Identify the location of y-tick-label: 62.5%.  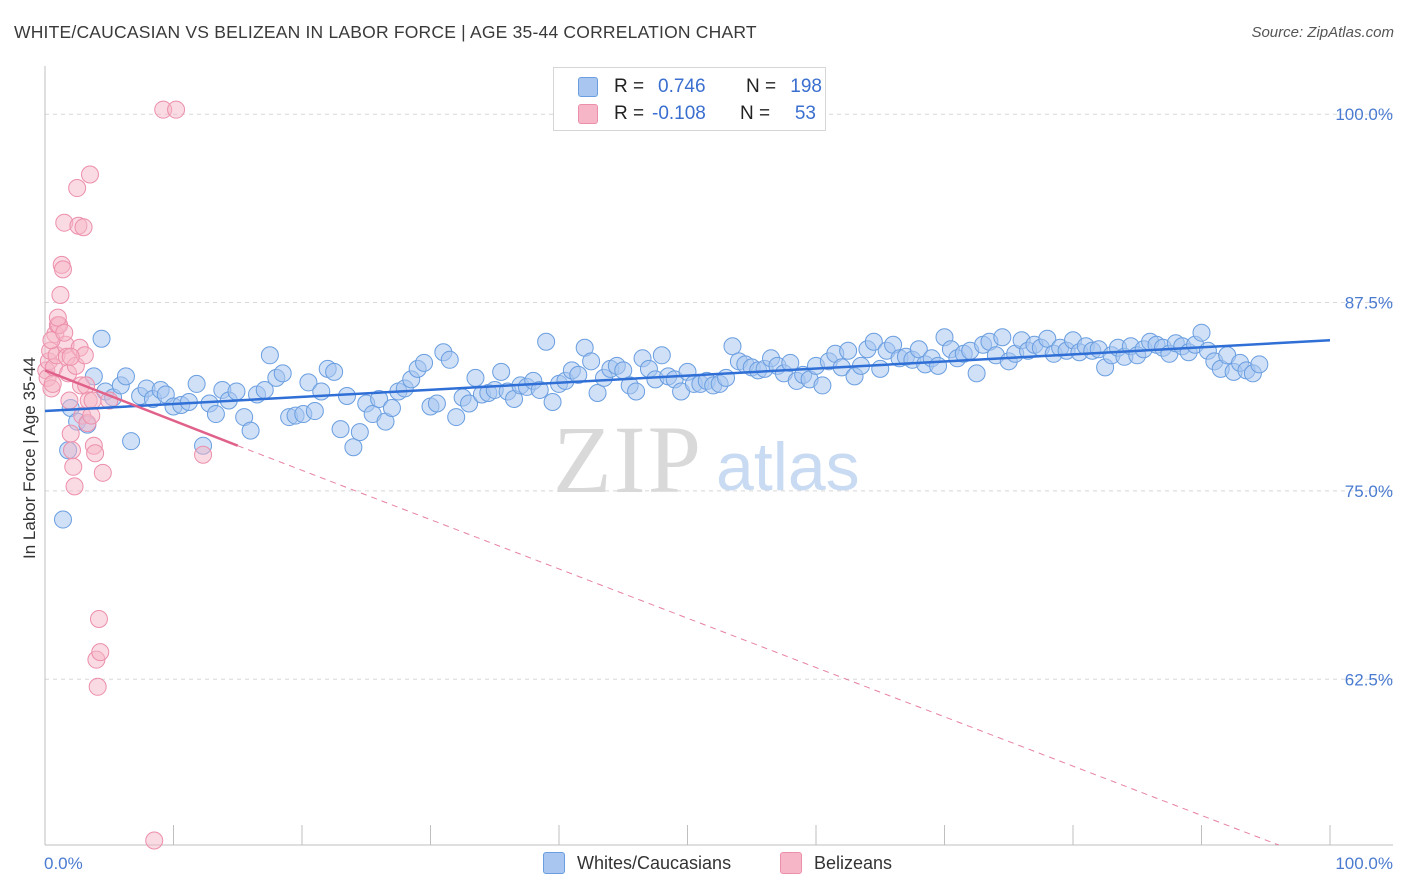
(1369, 679).